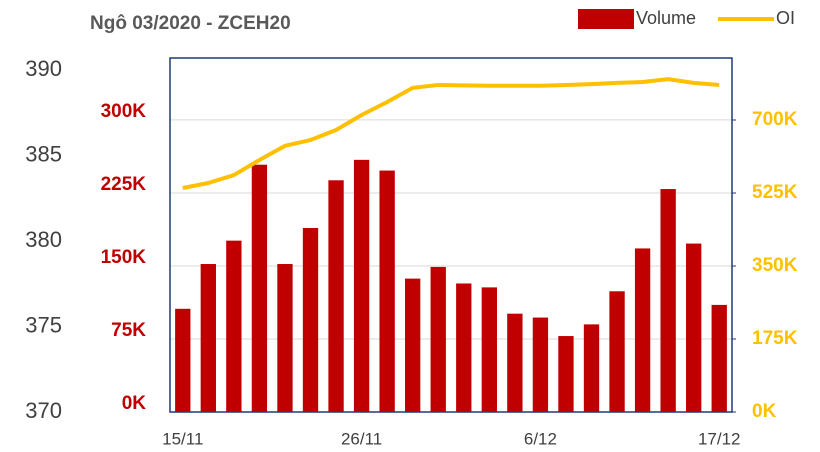 Image resolution: width=820 pixels, height=452 pixels. Describe the element at coordinates (182, 438) in the screenshot. I see `x-tick-label: 15/11` at that location.